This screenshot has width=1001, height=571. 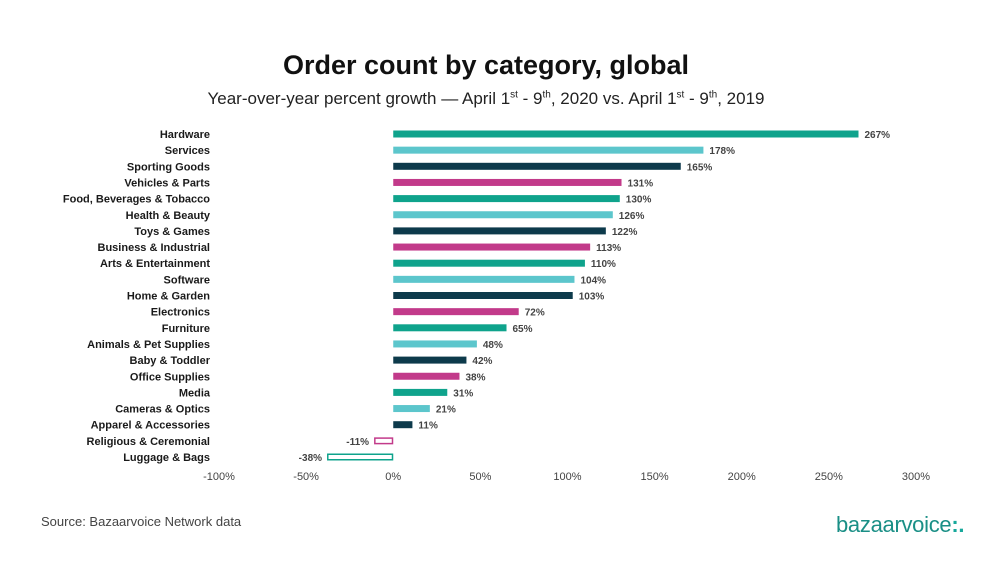 What do you see at coordinates (187, 151) in the screenshot?
I see `category-label: Services` at bounding box center [187, 151].